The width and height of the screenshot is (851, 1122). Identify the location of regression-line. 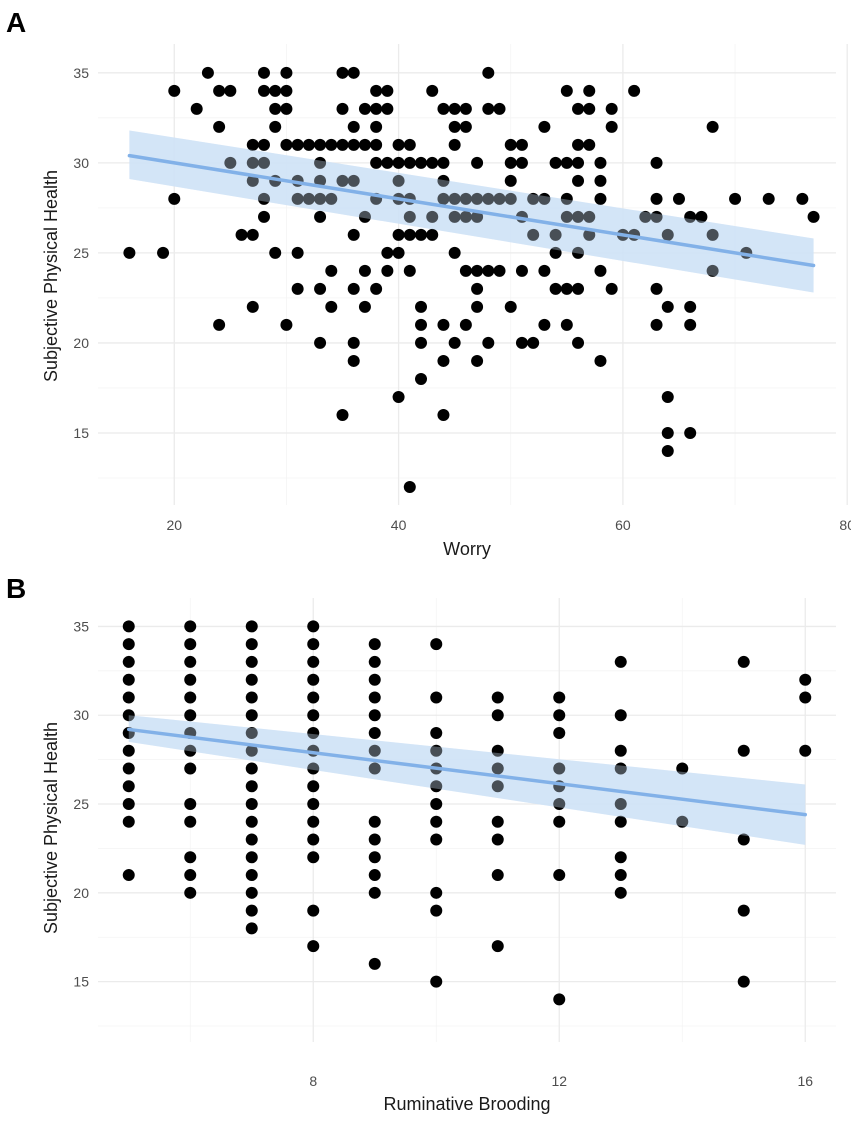
(471, 210).